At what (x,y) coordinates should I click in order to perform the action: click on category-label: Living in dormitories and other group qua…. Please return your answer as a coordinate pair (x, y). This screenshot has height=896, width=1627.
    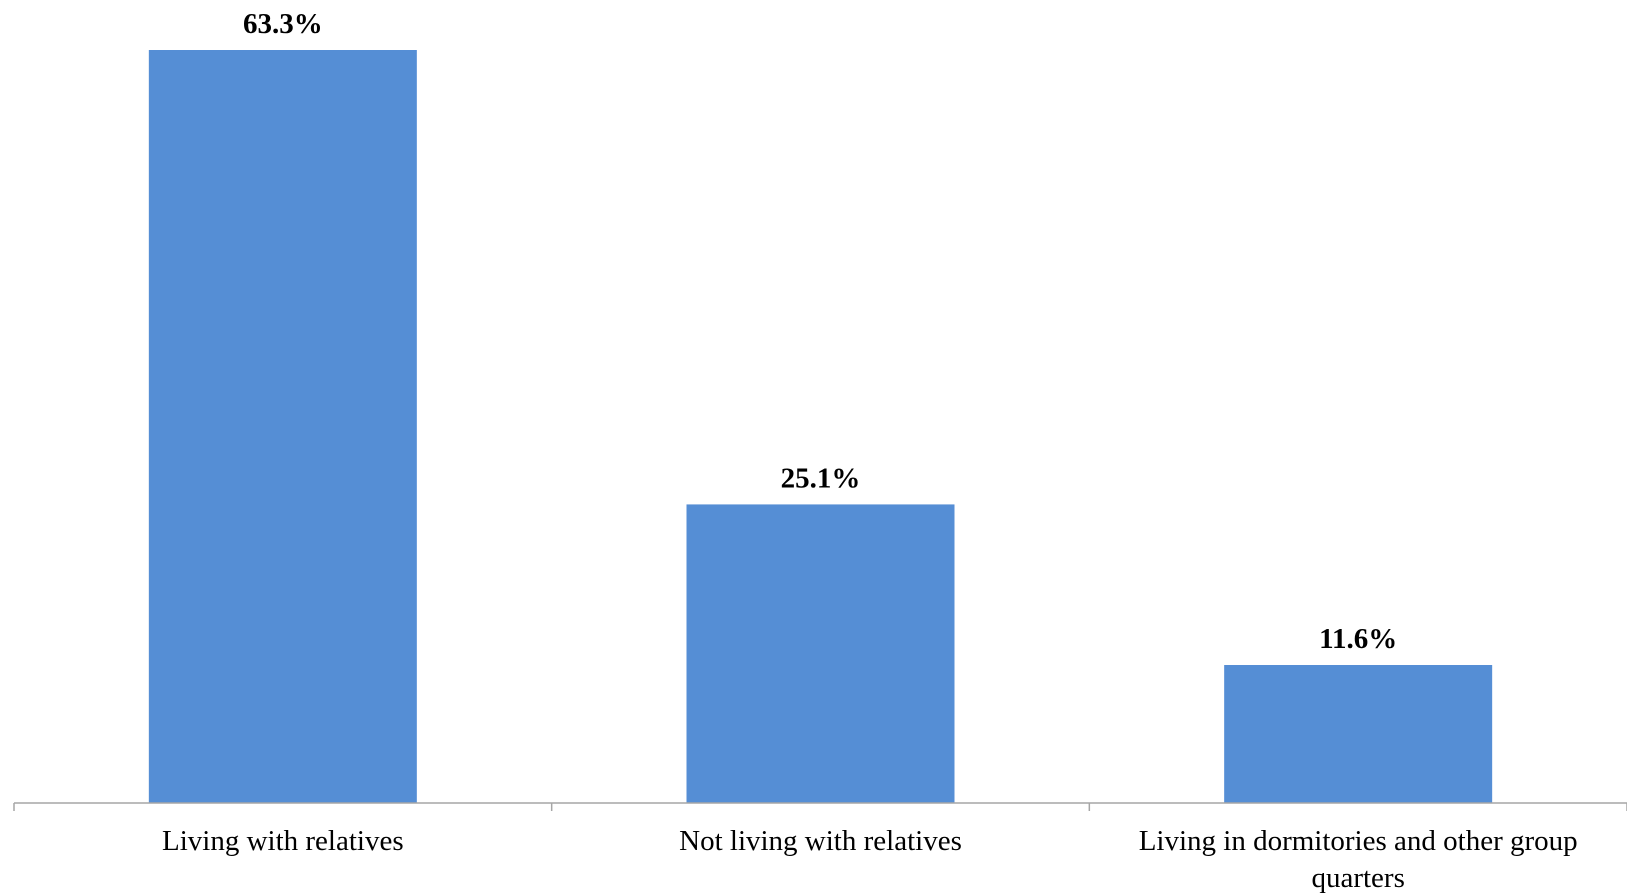
    Looking at the image, I should click on (1358, 859).